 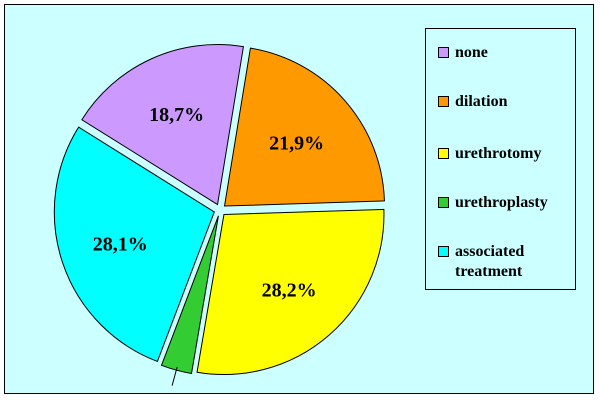 What do you see at coordinates (304, 127) in the screenshot?
I see `pie-slice-dilation` at bounding box center [304, 127].